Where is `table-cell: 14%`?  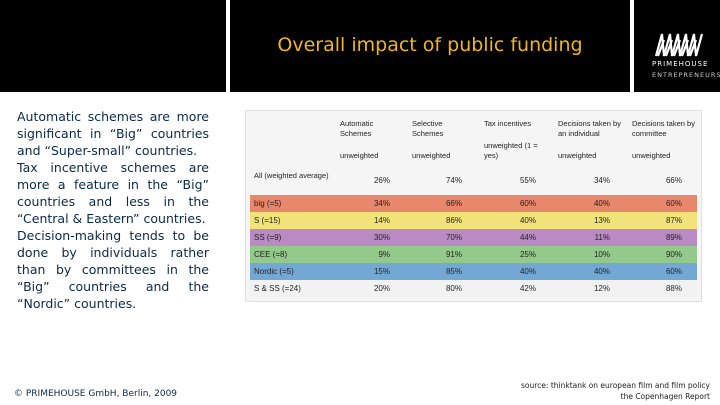 table-cell: 14% is located at coordinates (381, 220).